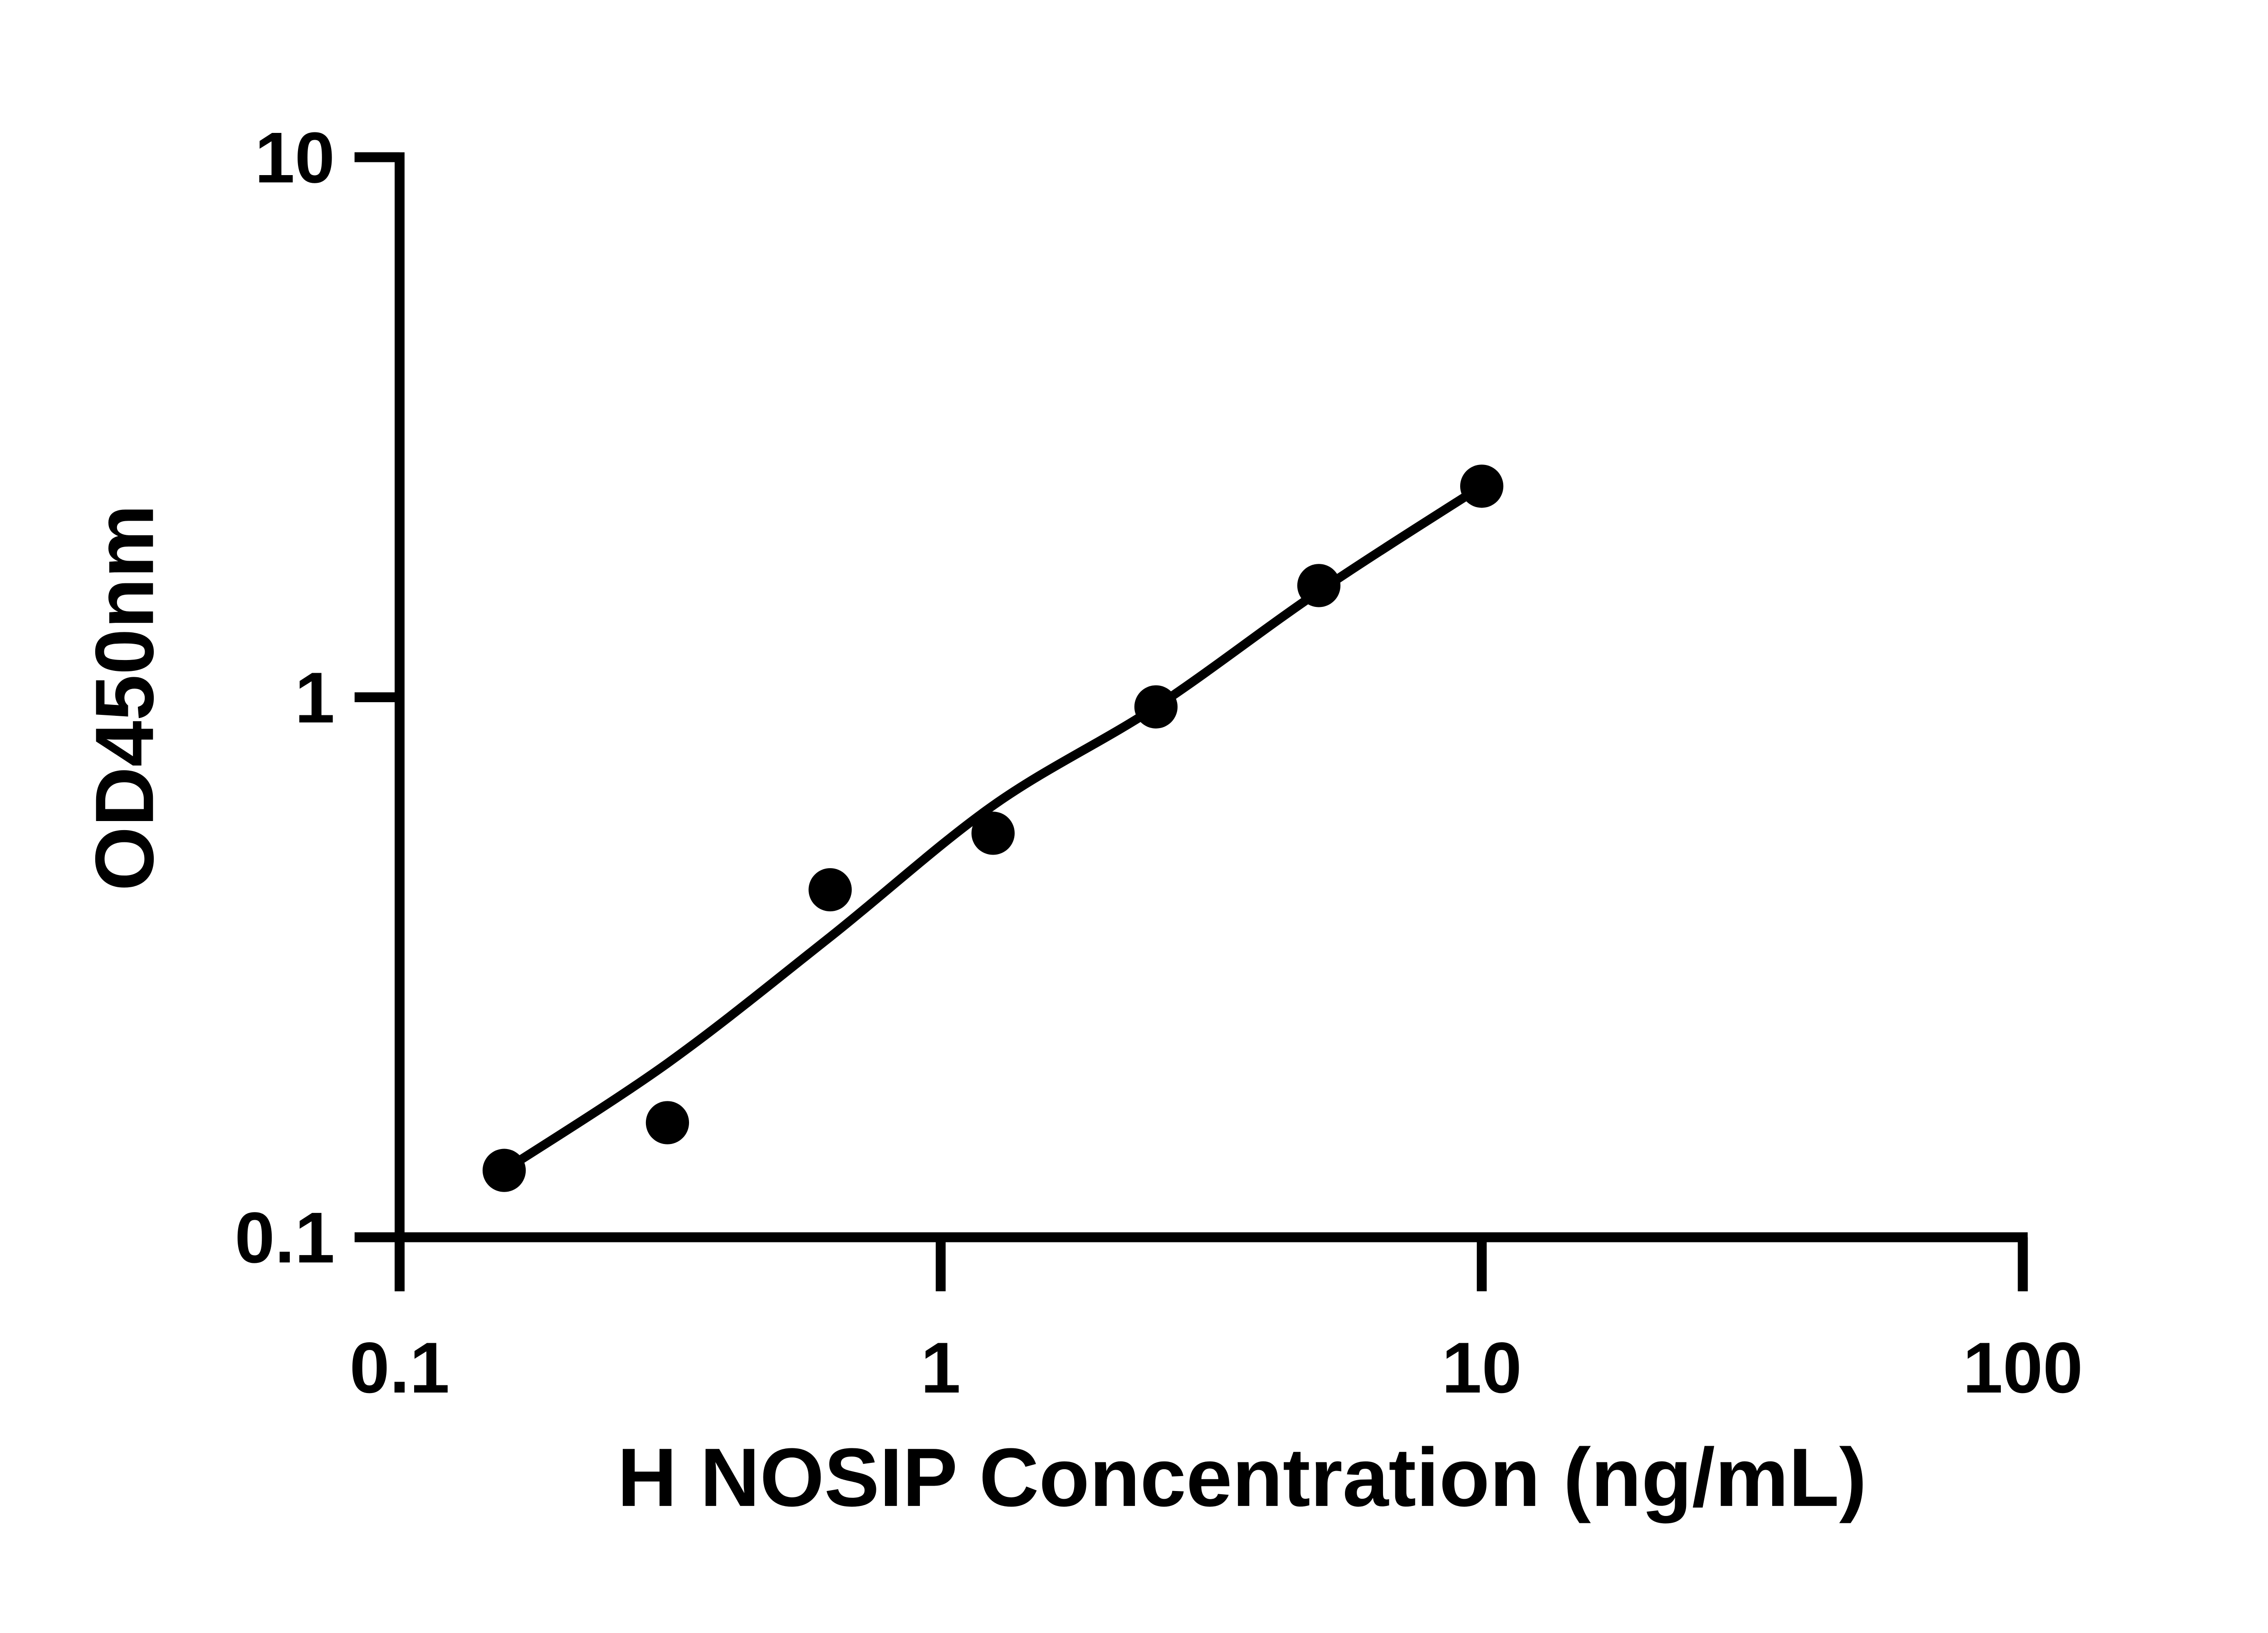 The width and height of the screenshot is (2268, 1633). I want to click on x-tick-label: 1, so click(941, 1367).